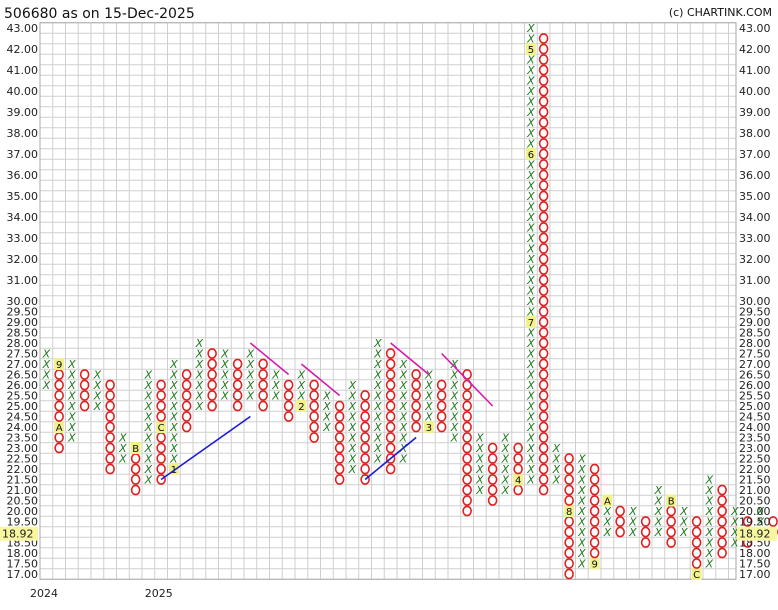 This screenshot has width=778, height=610. I want to click on y-tick-label-right: 36.00, so click(755, 175).